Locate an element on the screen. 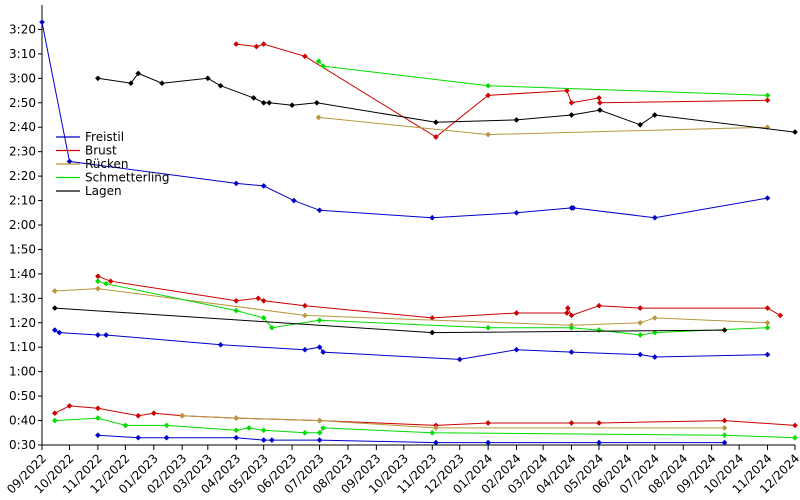 The image size is (800, 500). series-freistil is located at coordinates (411, 439).